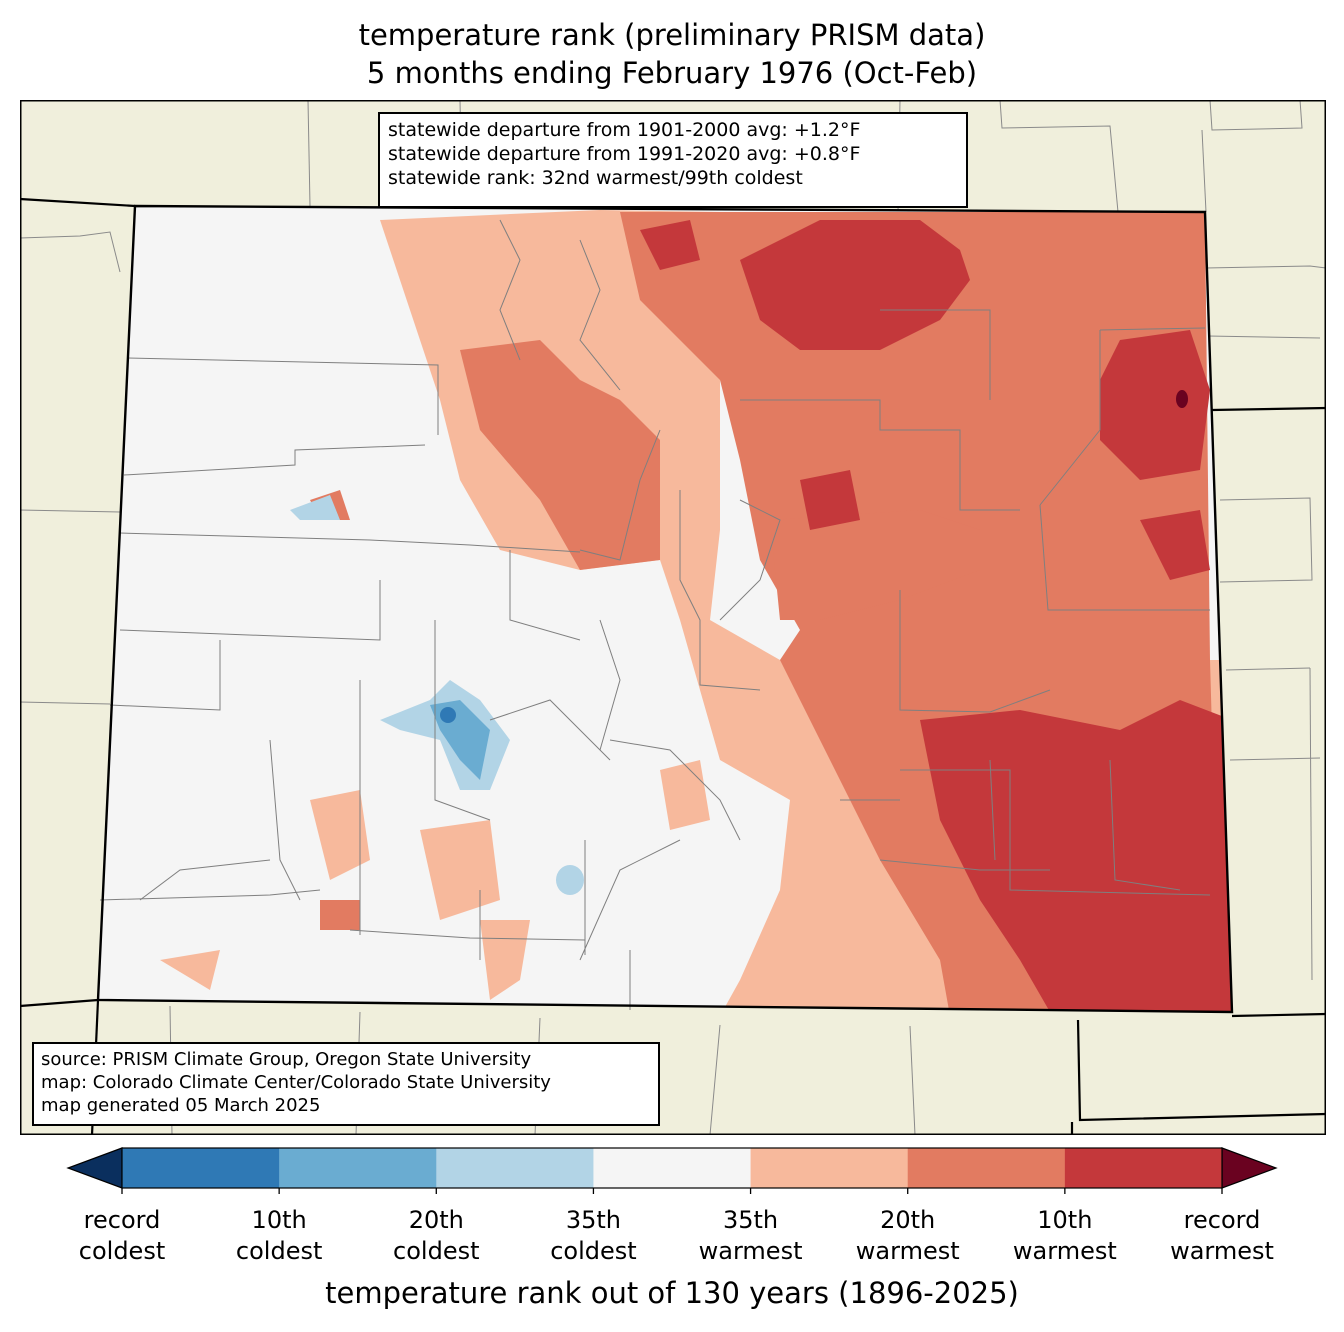 Image resolution: width=1344 pixels, height=1332 pixels. I want to click on colorbar-tick-label-4: 35th warmest, so click(751, 1236).